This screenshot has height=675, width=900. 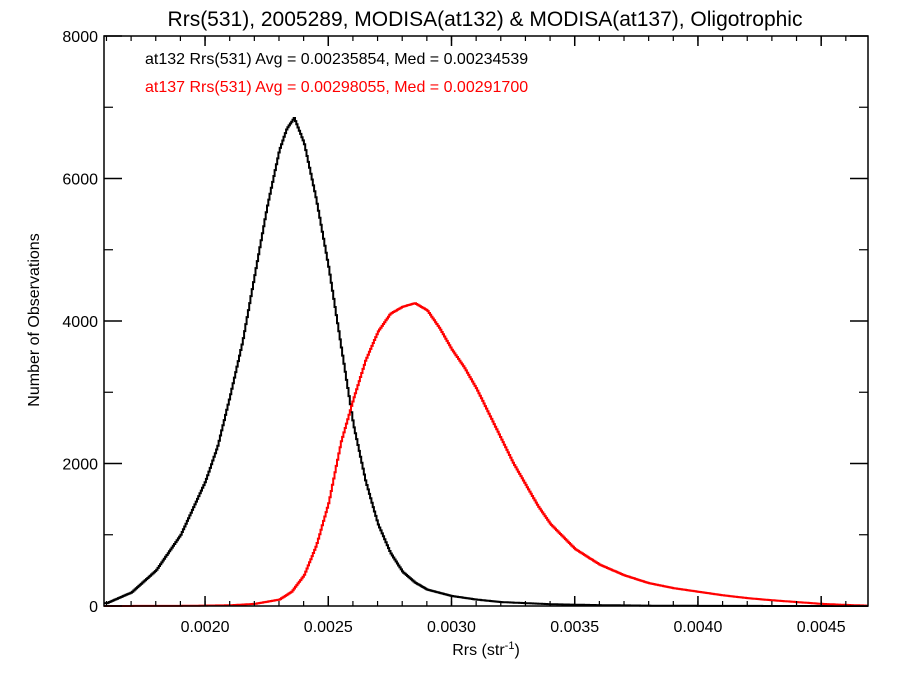 What do you see at coordinates (328, 627) in the screenshot?
I see `x-tick-label: 0.0025` at bounding box center [328, 627].